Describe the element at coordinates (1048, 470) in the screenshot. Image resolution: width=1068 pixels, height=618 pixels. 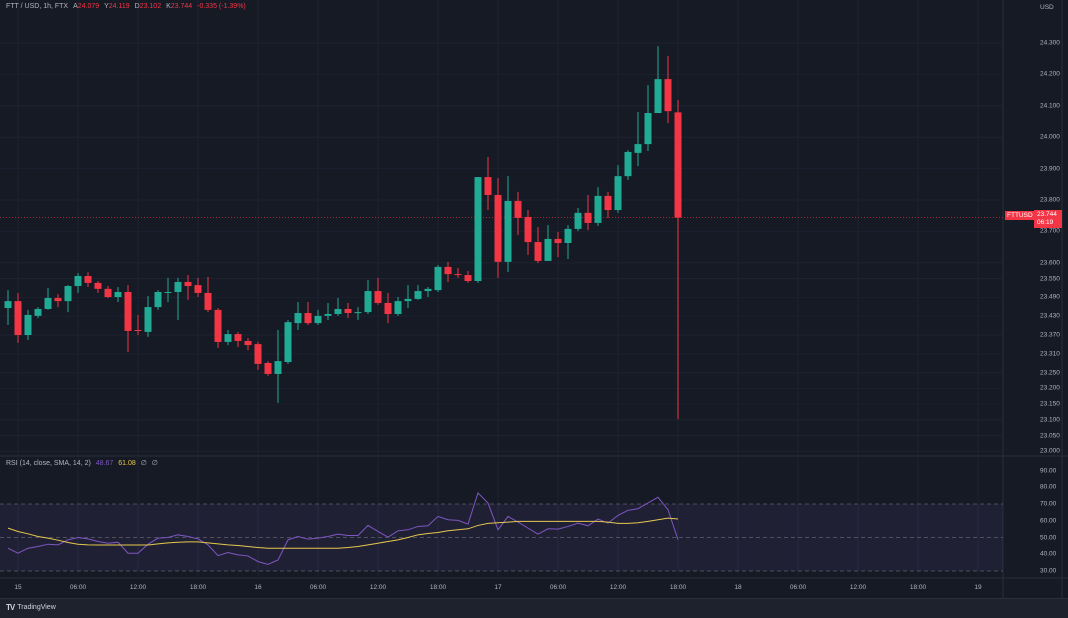
I see `rsi-tick-label: 90.00` at that location.